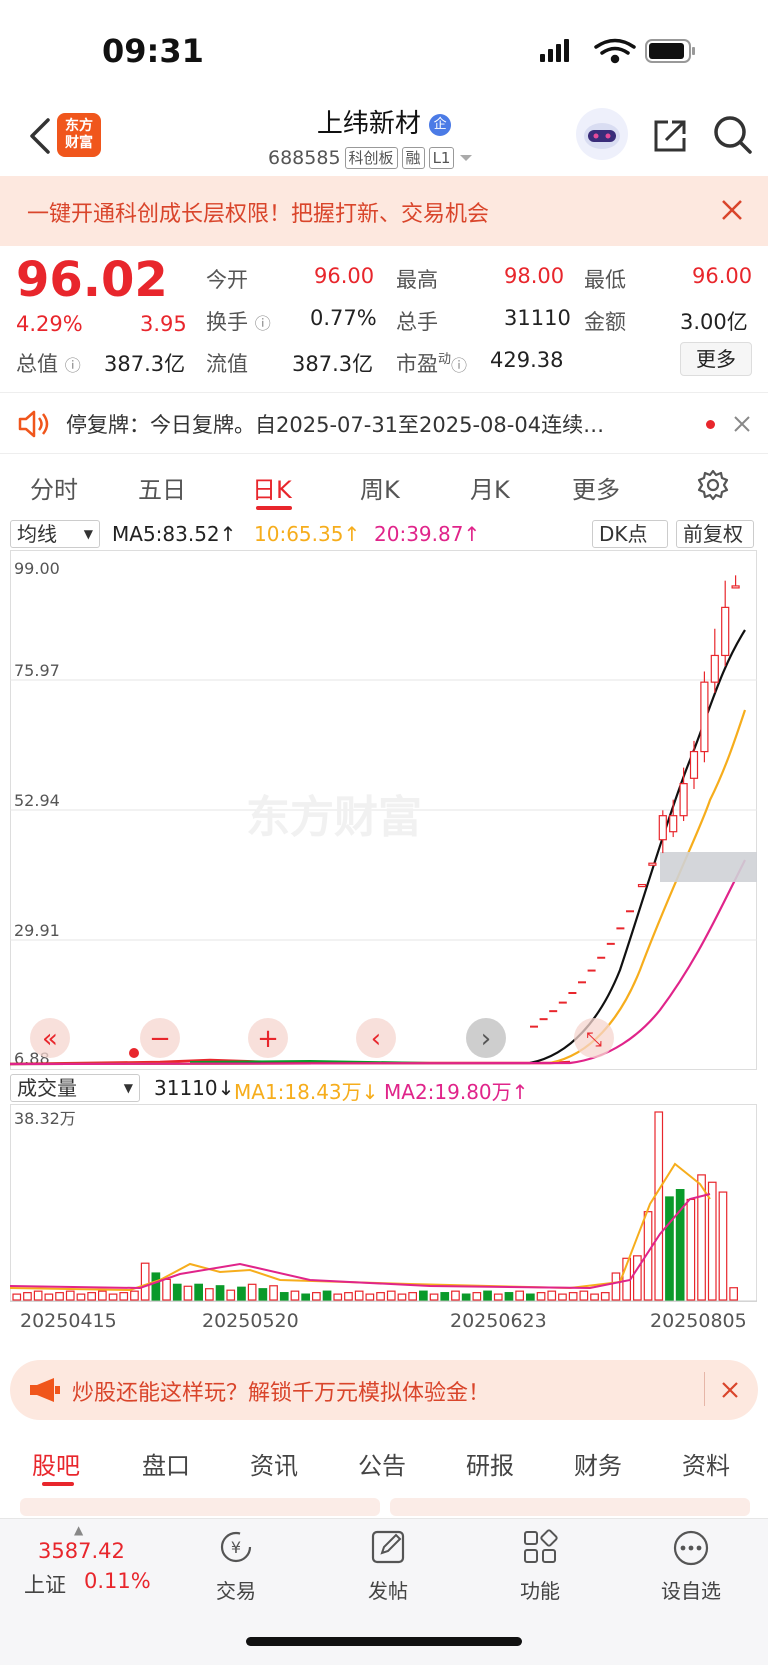  Describe the element at coordinates (713, 485) in the screenshot. I see `settings-gear-icon` at that location.